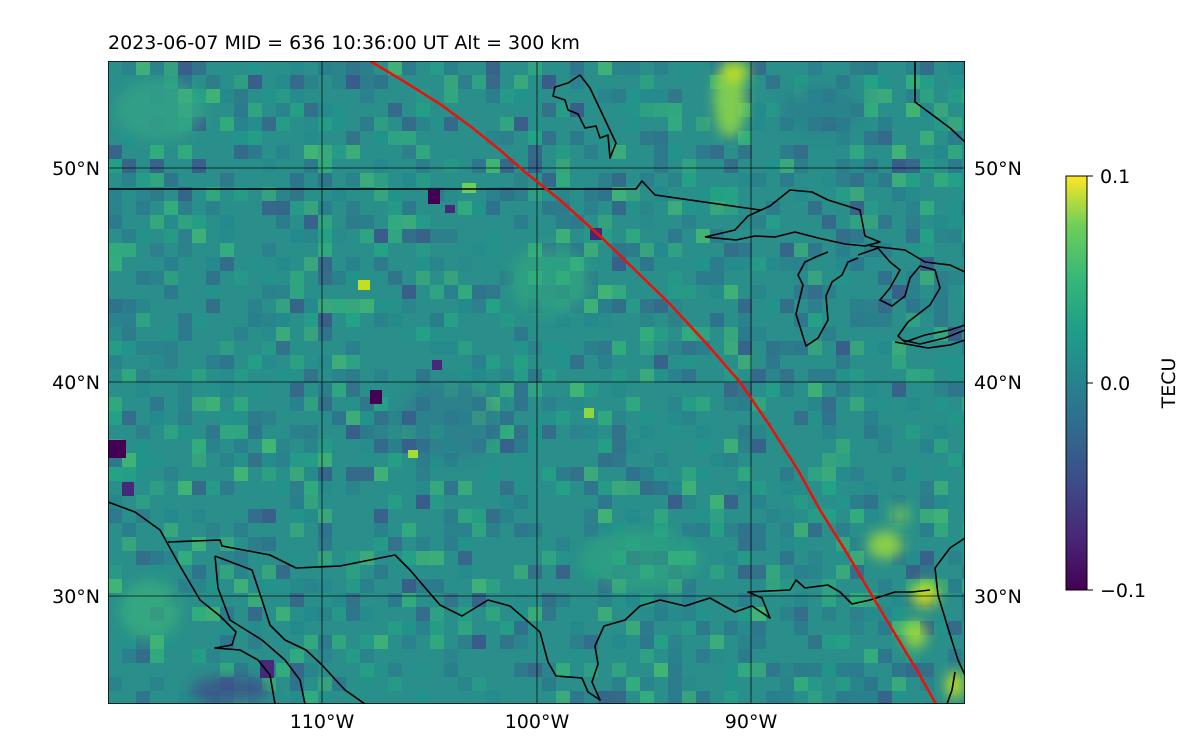 This screenshot has width=1200, height=750. What do you see at coordinates (76, 383) in the screenshot?
I see `y-tick-label: 40°N` at bounding box center [76, 383].